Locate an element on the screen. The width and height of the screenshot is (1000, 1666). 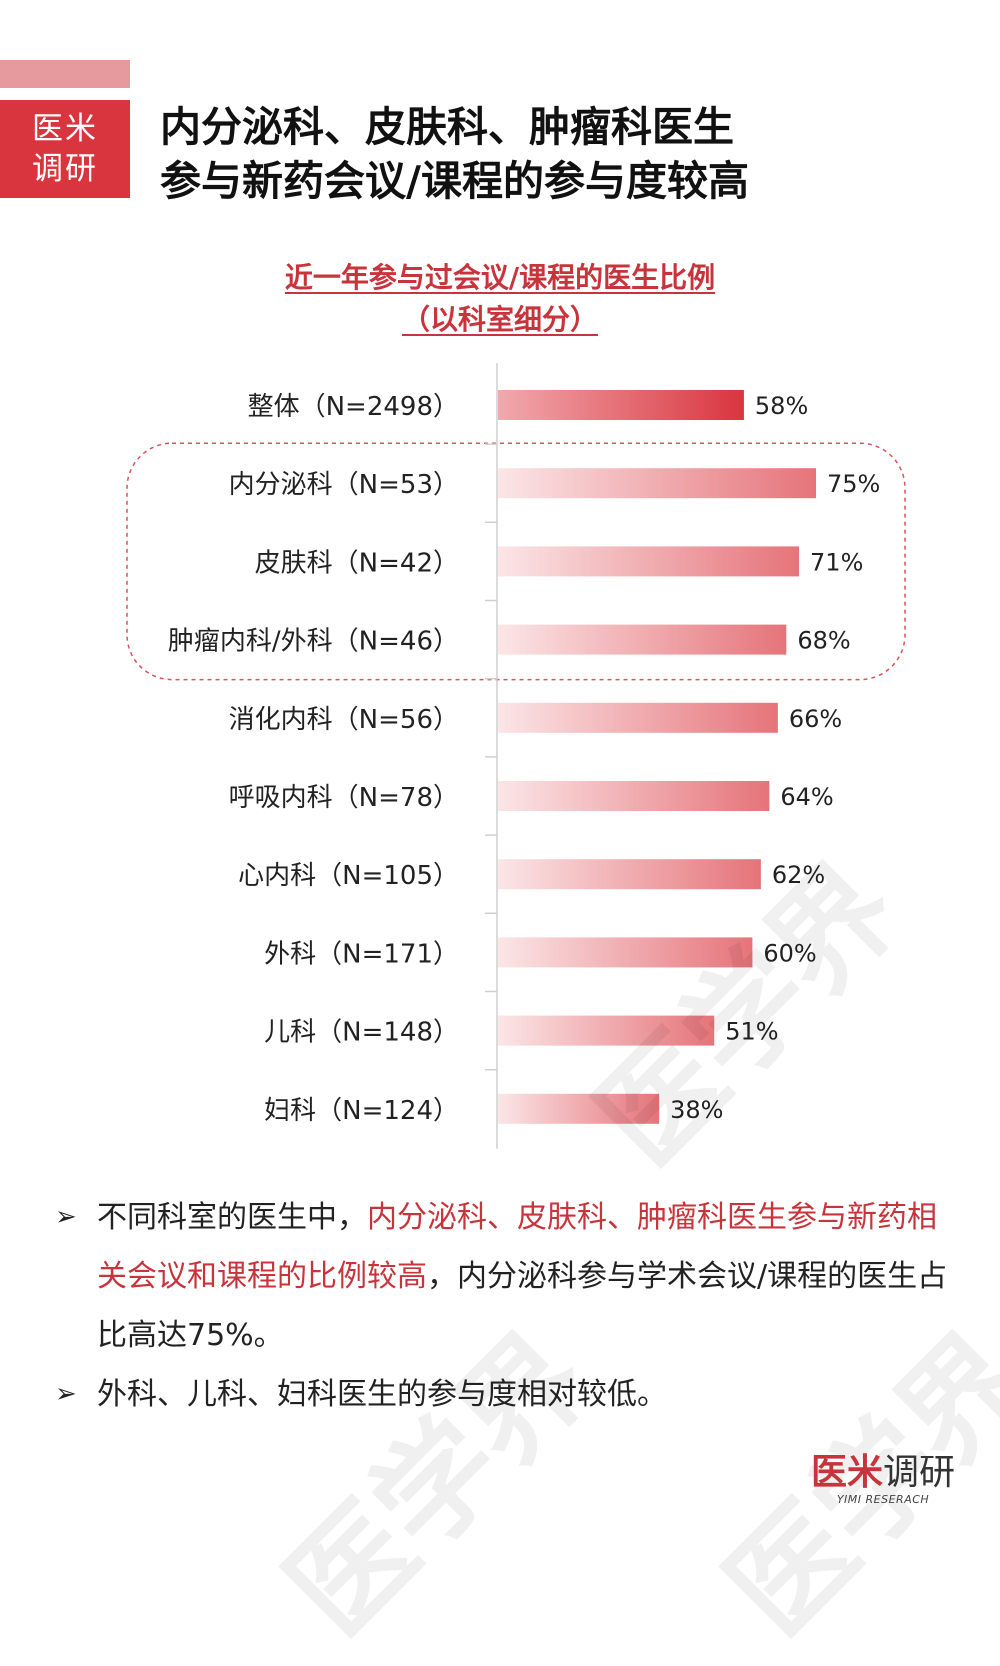
data-label: 51% is located at coordinates (751, 1032).